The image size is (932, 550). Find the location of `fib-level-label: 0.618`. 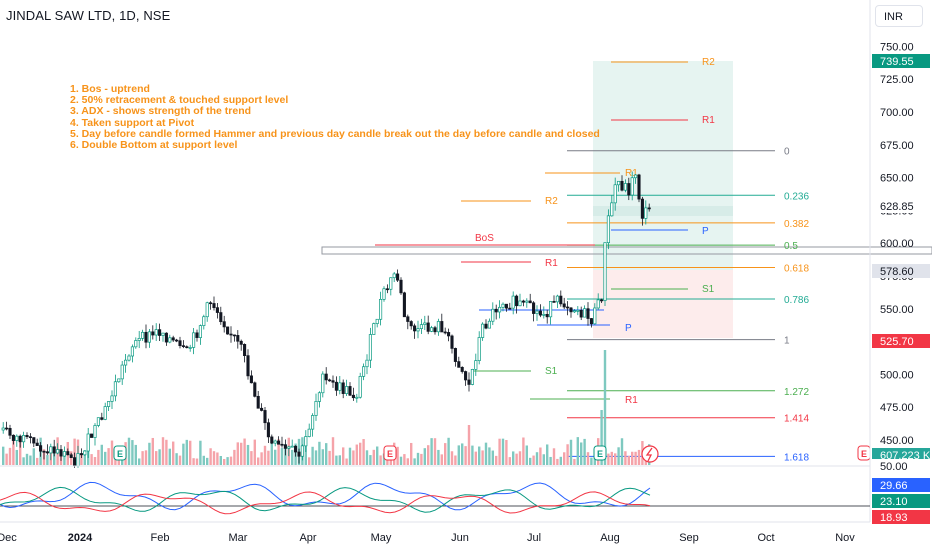

fib-level-label: 0.618 is located at coordinates (796, 268).